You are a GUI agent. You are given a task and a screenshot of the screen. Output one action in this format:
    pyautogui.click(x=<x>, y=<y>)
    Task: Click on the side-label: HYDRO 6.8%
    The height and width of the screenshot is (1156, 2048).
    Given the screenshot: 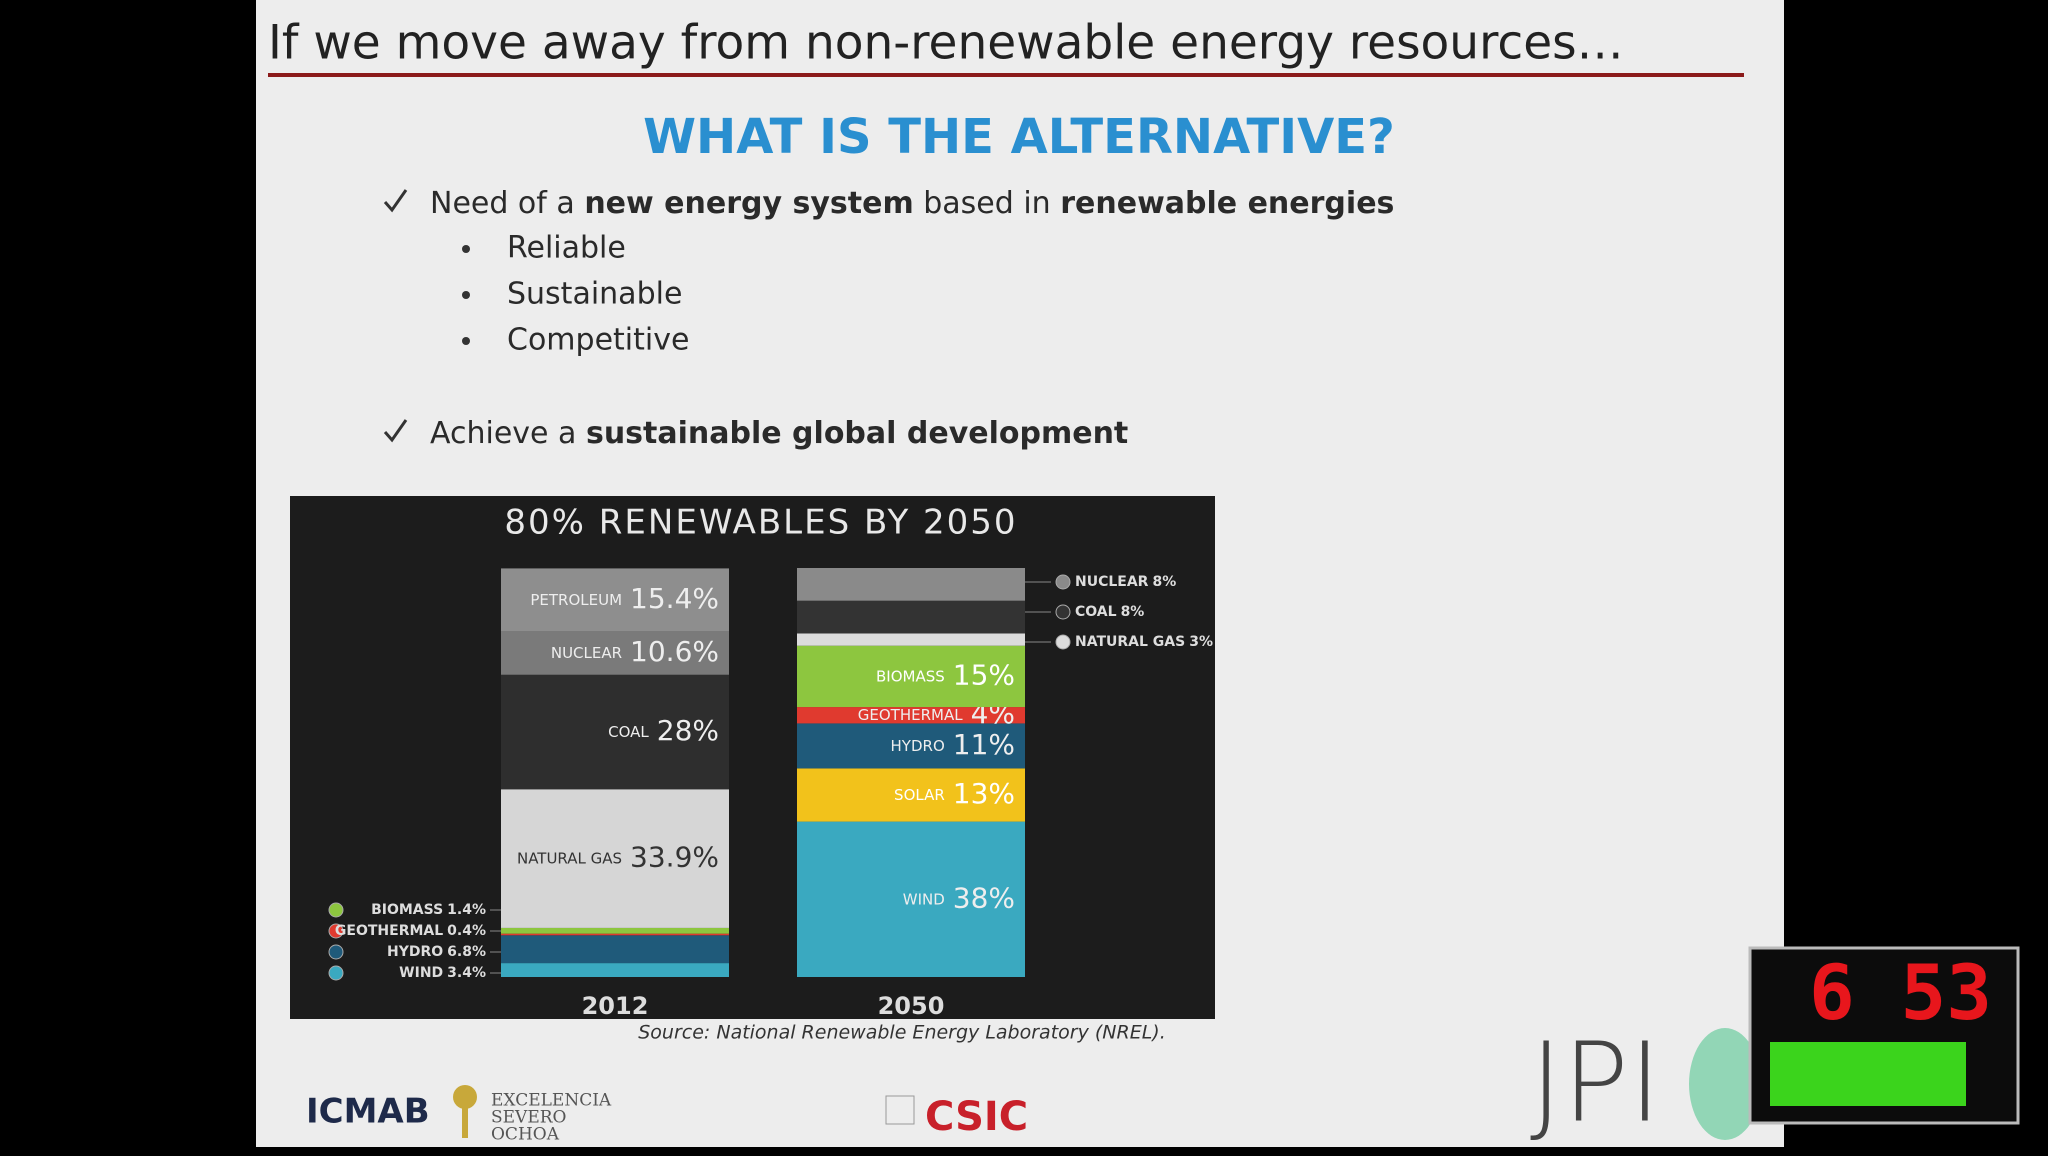 What is the action you would take?
    pyautogui.click(x=436, y=952)
    